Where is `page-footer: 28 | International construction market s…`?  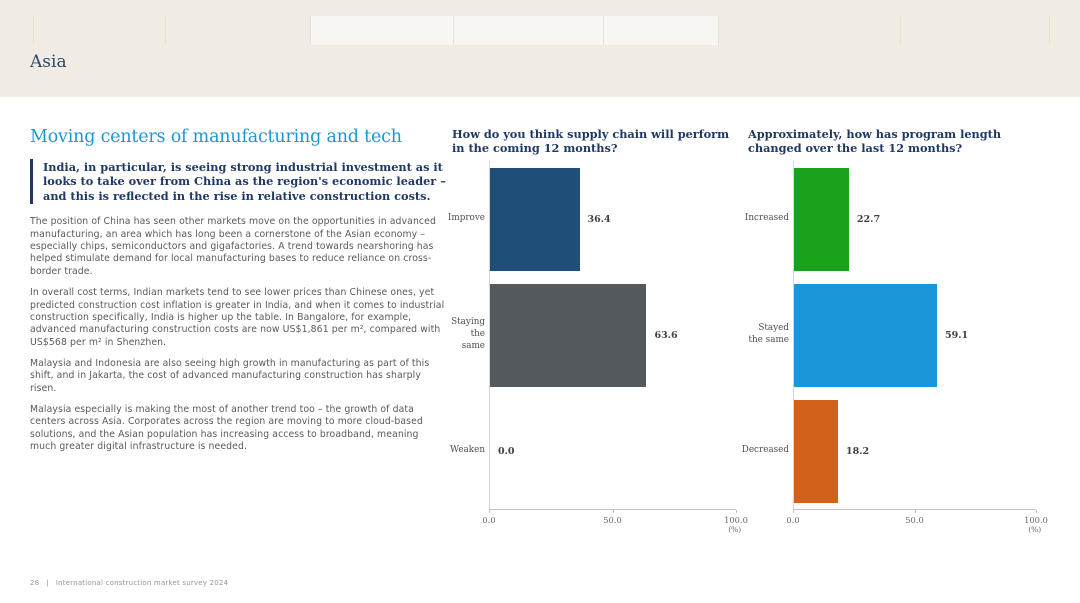
page-footer: 28 | International construction market s… is located at coordinates (129, 583).